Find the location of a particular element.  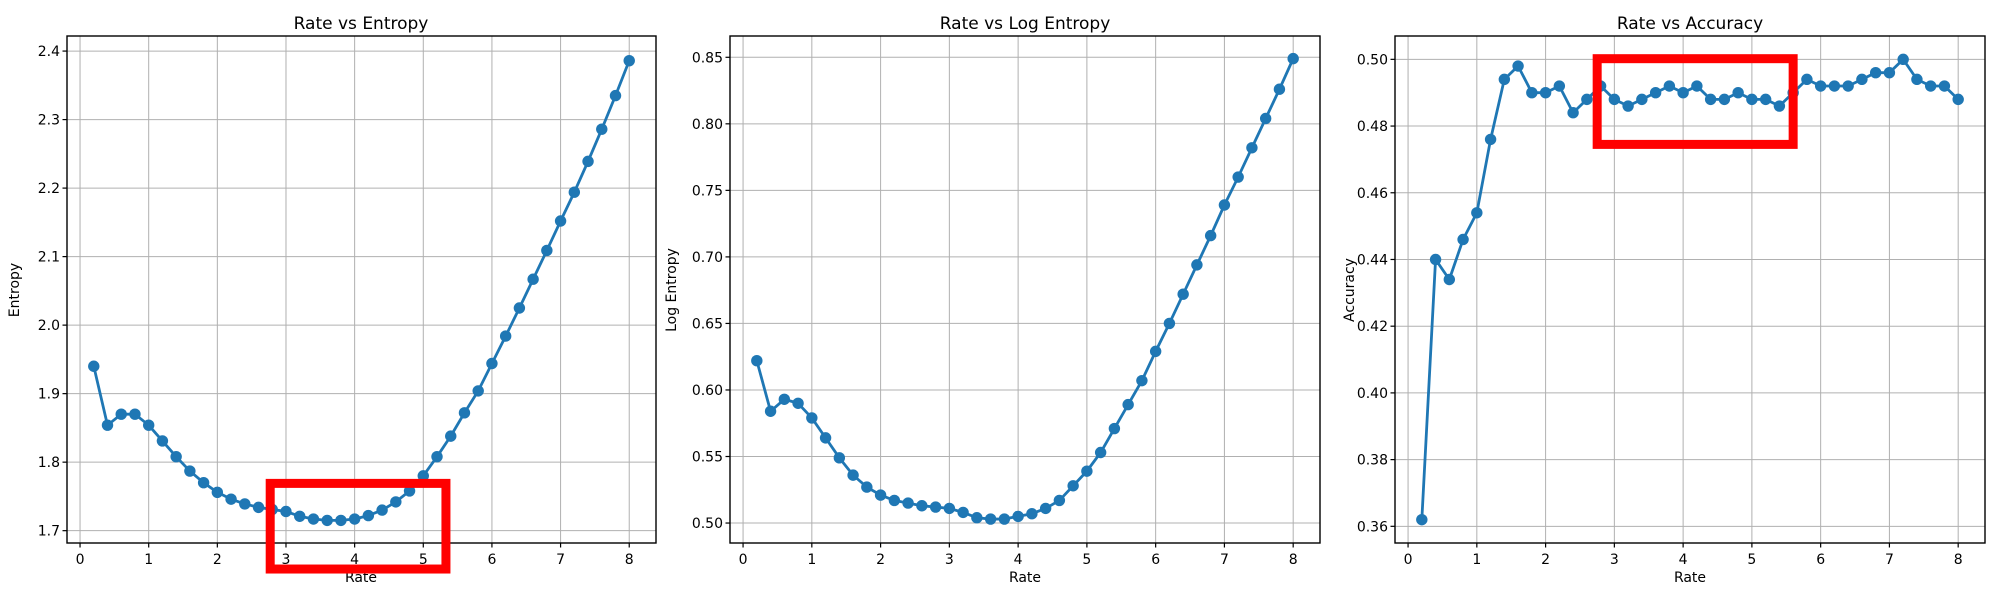

y-tick-label: 0.48 is located at coordinates (1372, 127).